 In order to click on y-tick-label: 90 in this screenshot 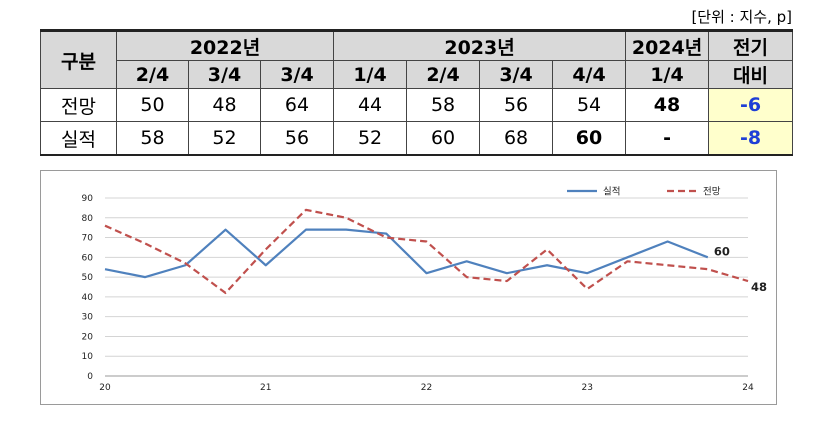, I will do `click(88, 199)`.